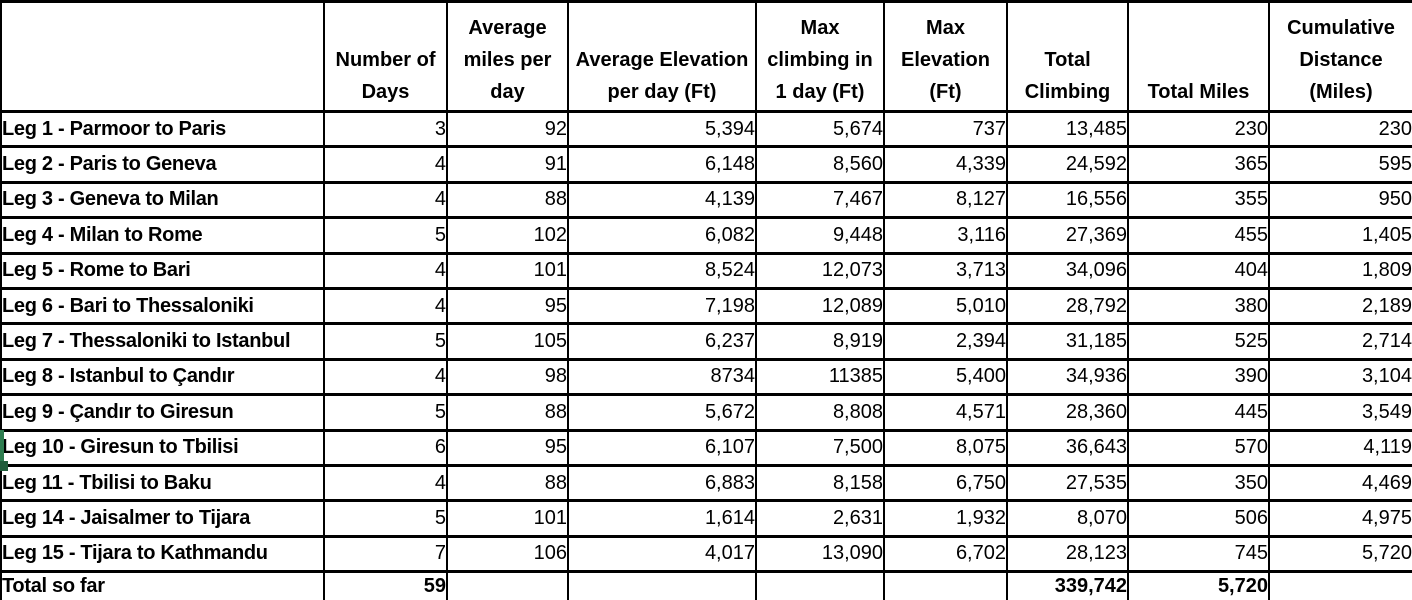 The width and height of the screenshot is (1412, 600). I want to click on total-cell-total_climb: 339,742, so click(1067, 585).